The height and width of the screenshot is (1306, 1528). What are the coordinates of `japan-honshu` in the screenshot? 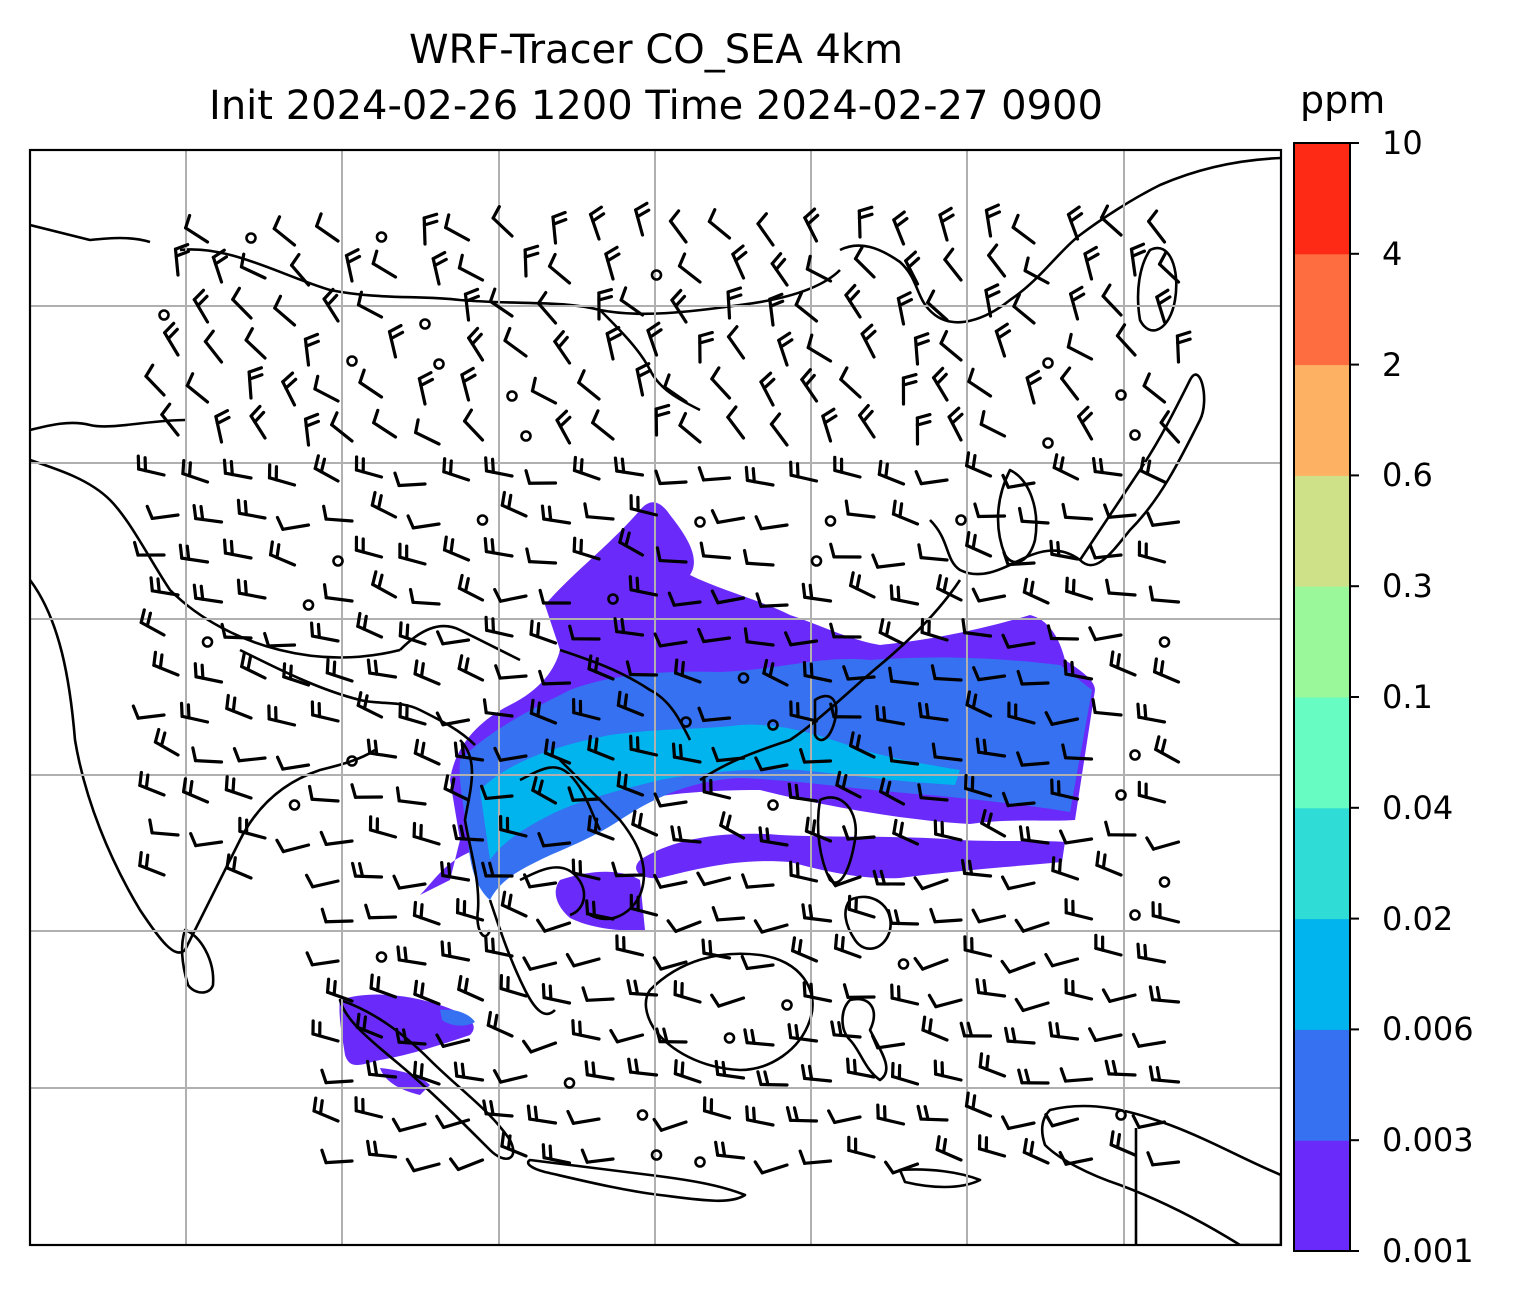 It's located at (1142, 470).